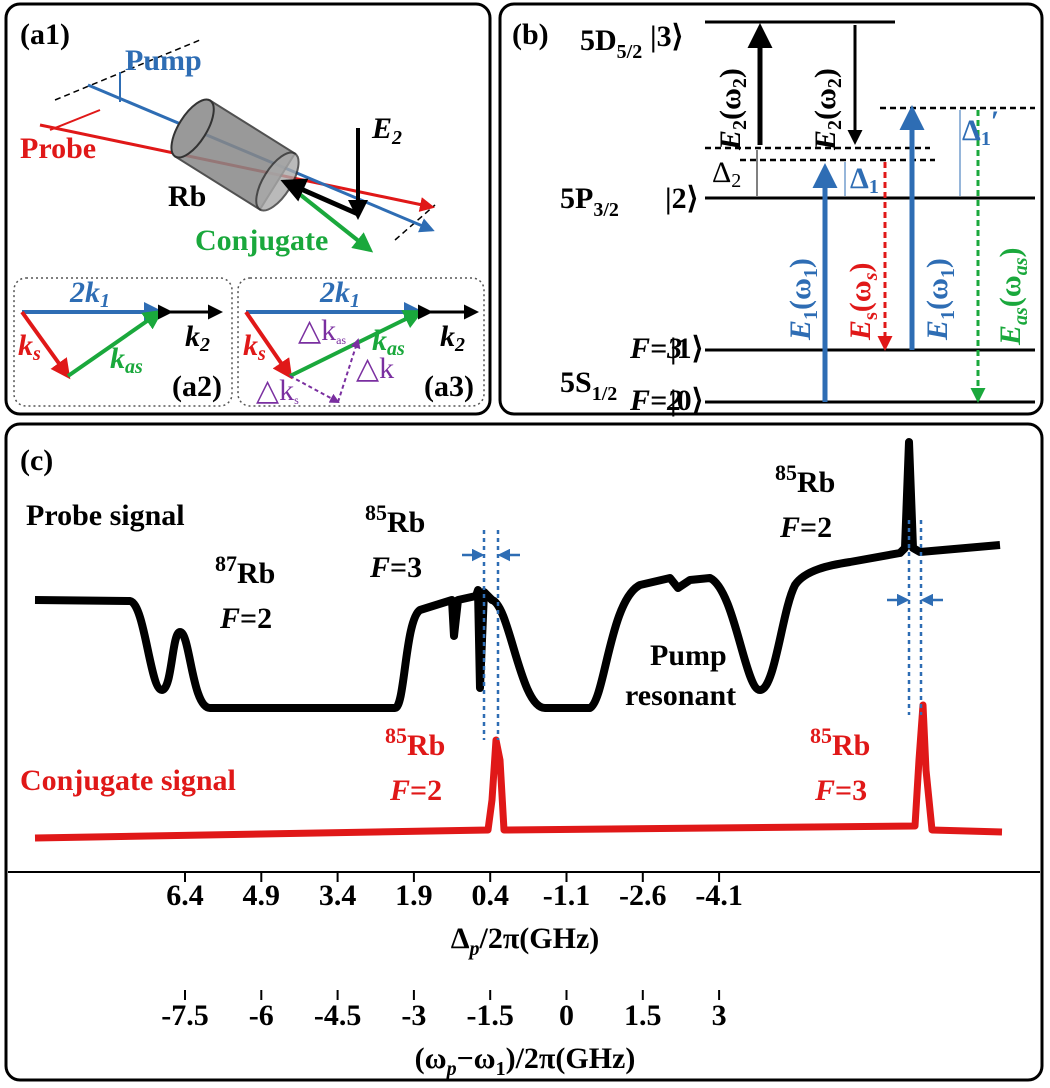  What do you see at coordinates (349, 370) in the screenshot?
I see `dk-vector` at bounding box center [349, 370].